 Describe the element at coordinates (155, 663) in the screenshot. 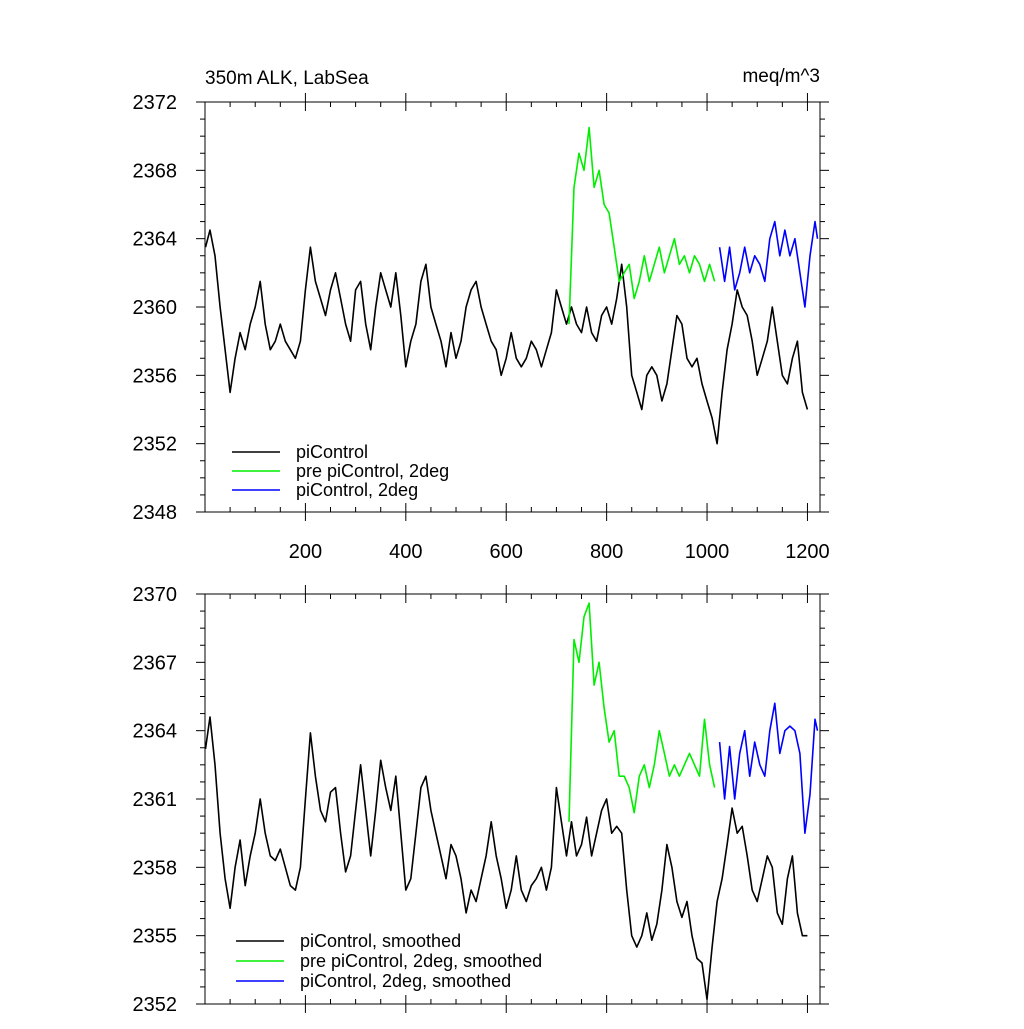

I see `y-tick-label: 2367` at that location.